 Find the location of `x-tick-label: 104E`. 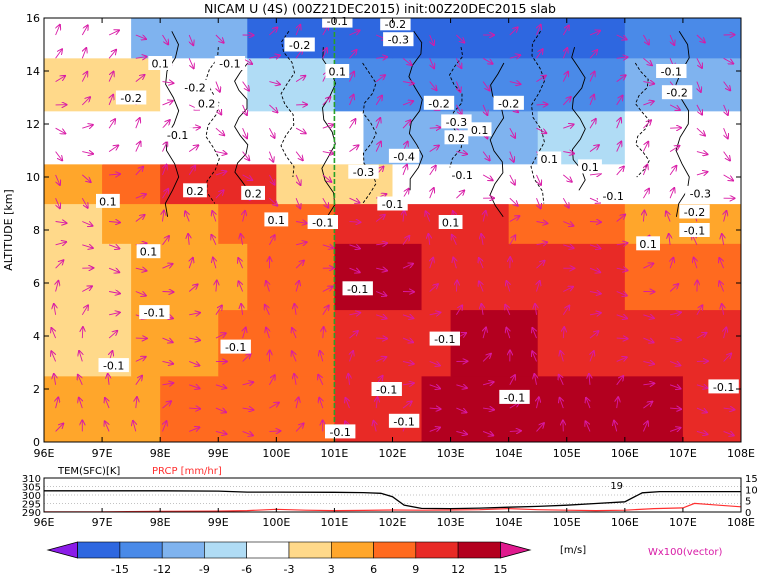

x-tick-label: 104E is located at coordinates (509, 453).